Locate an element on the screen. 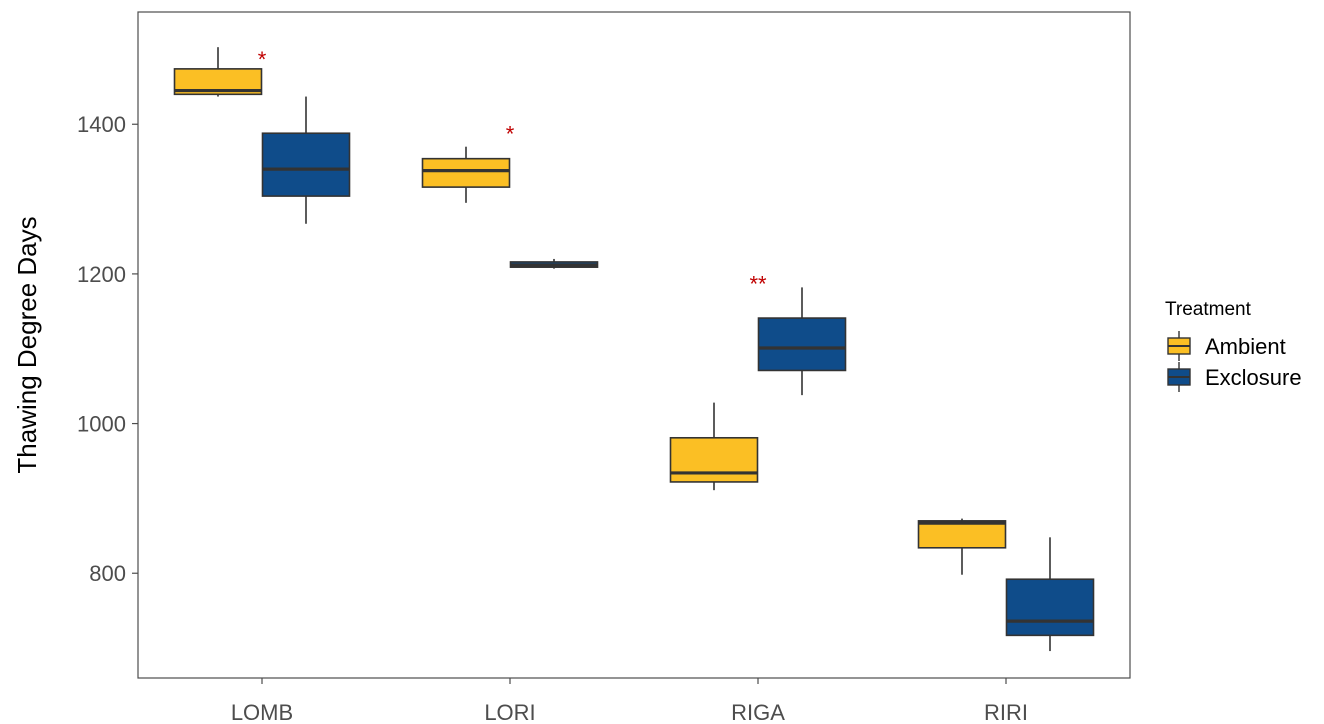  legend-key-exclosure is located at coordinates (1179, 377).